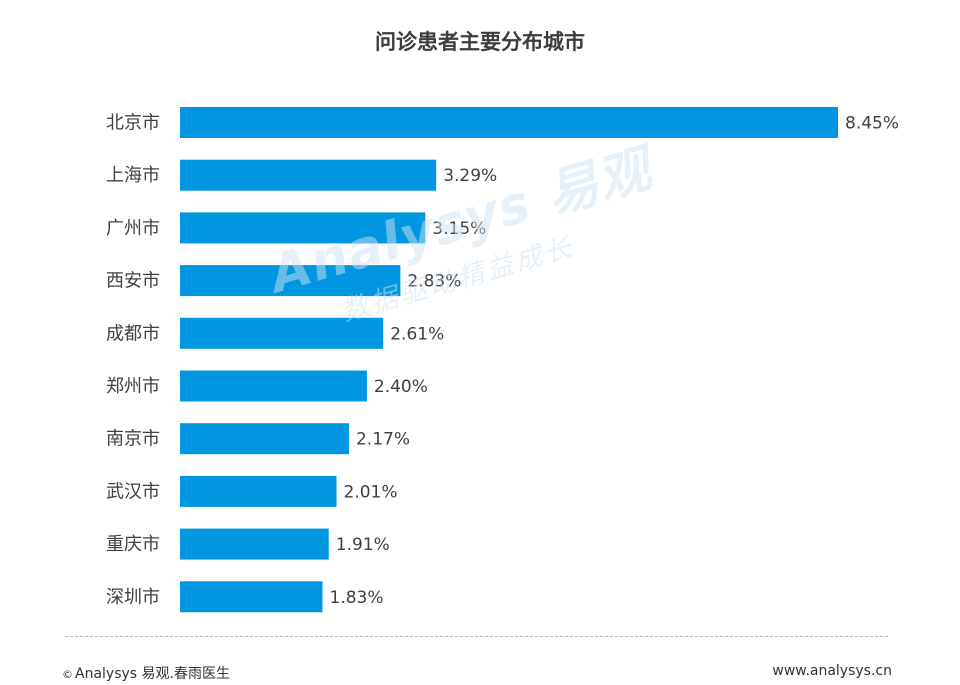  What do you see at coordinates (152, 674) in the screenshot?
I see `source-text: Analysys 易观.春雨医生` at bounding box center [152, 674].